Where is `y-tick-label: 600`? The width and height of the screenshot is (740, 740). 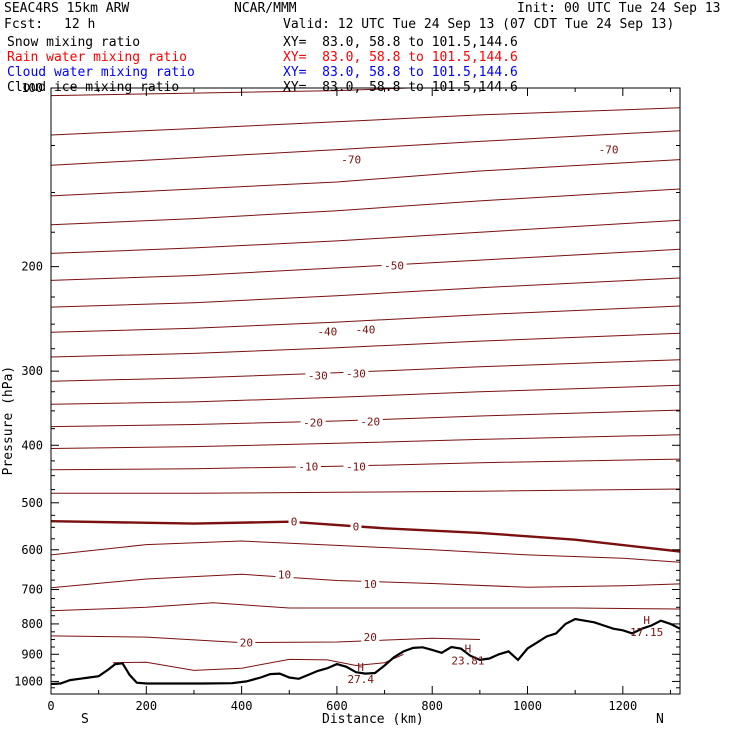 y-tick-label: 600 is located at coordinates (32, 550).